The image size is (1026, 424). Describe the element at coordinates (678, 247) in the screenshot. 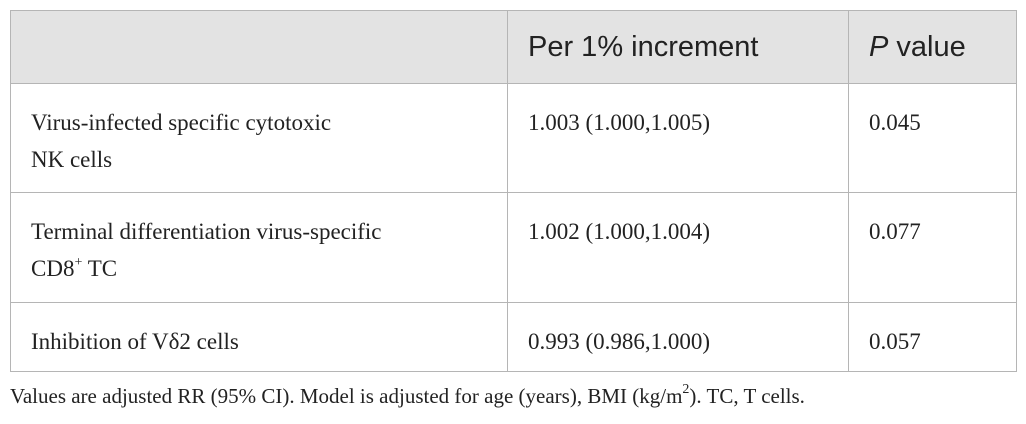

I see `cell: 1.002 (1.000,1.004)` at that location.